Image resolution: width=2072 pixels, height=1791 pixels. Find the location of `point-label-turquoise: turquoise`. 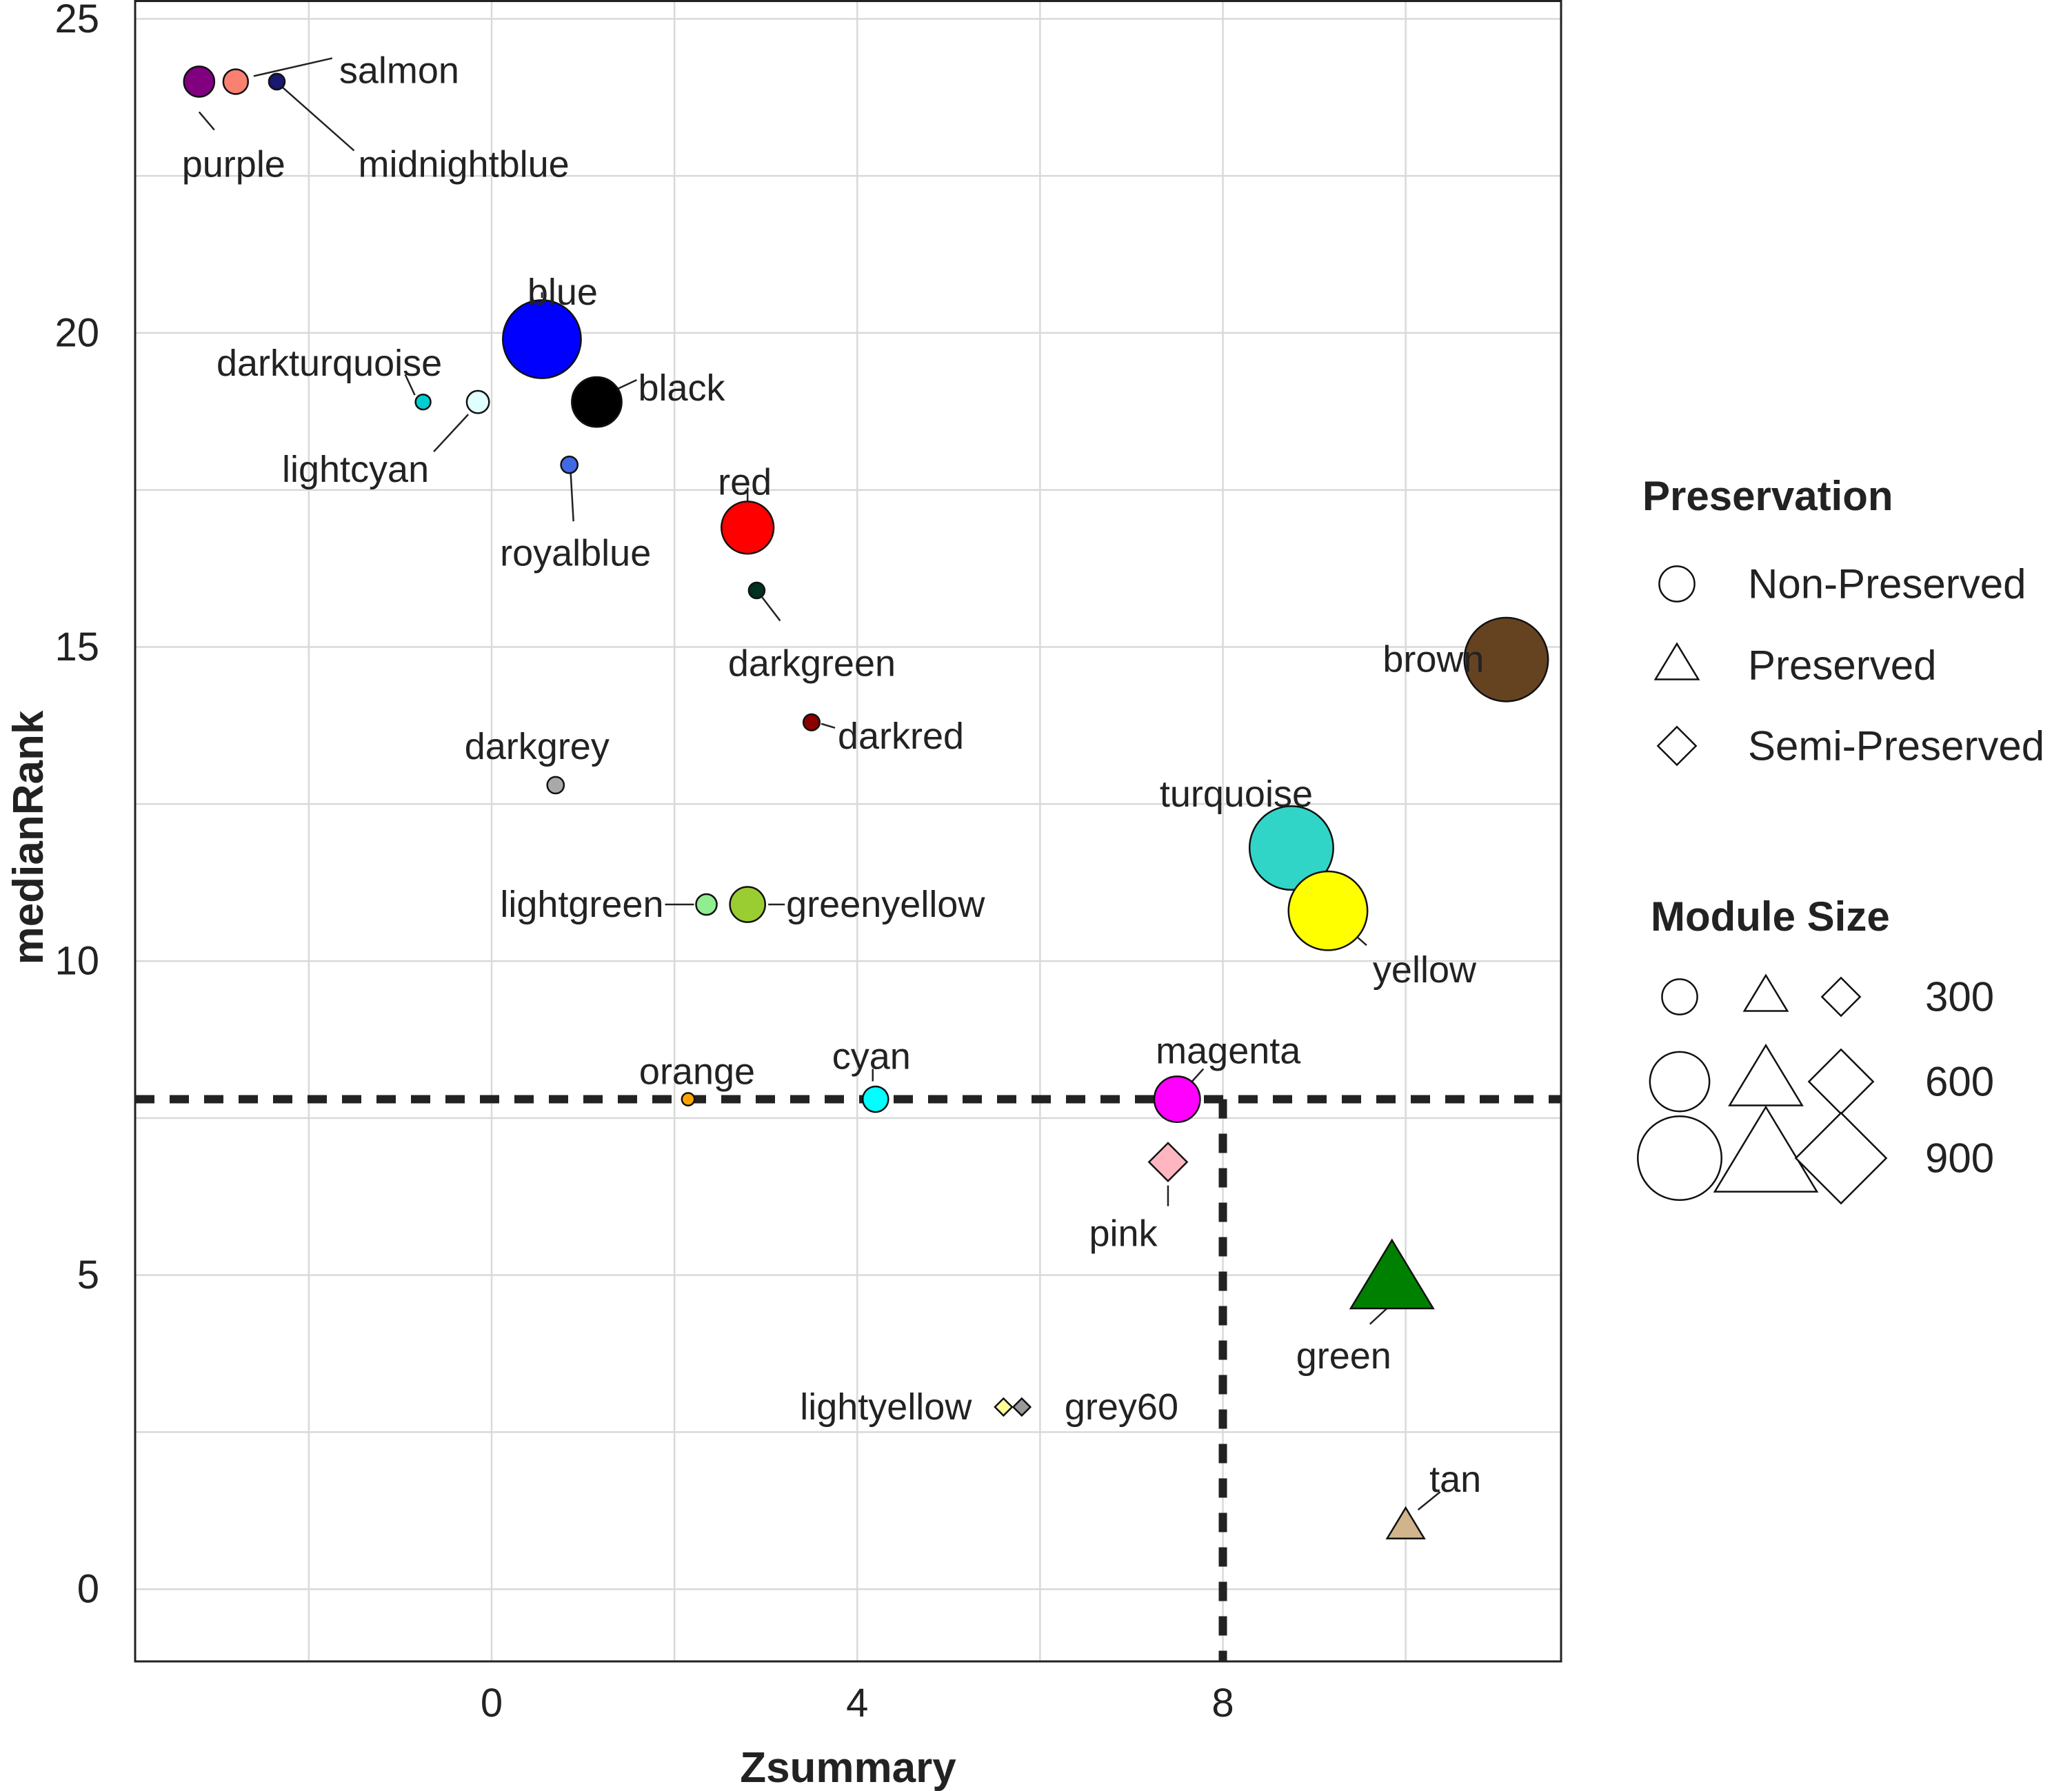

point-label-turquoise: turquoise is located at coordinates (1236, 794).